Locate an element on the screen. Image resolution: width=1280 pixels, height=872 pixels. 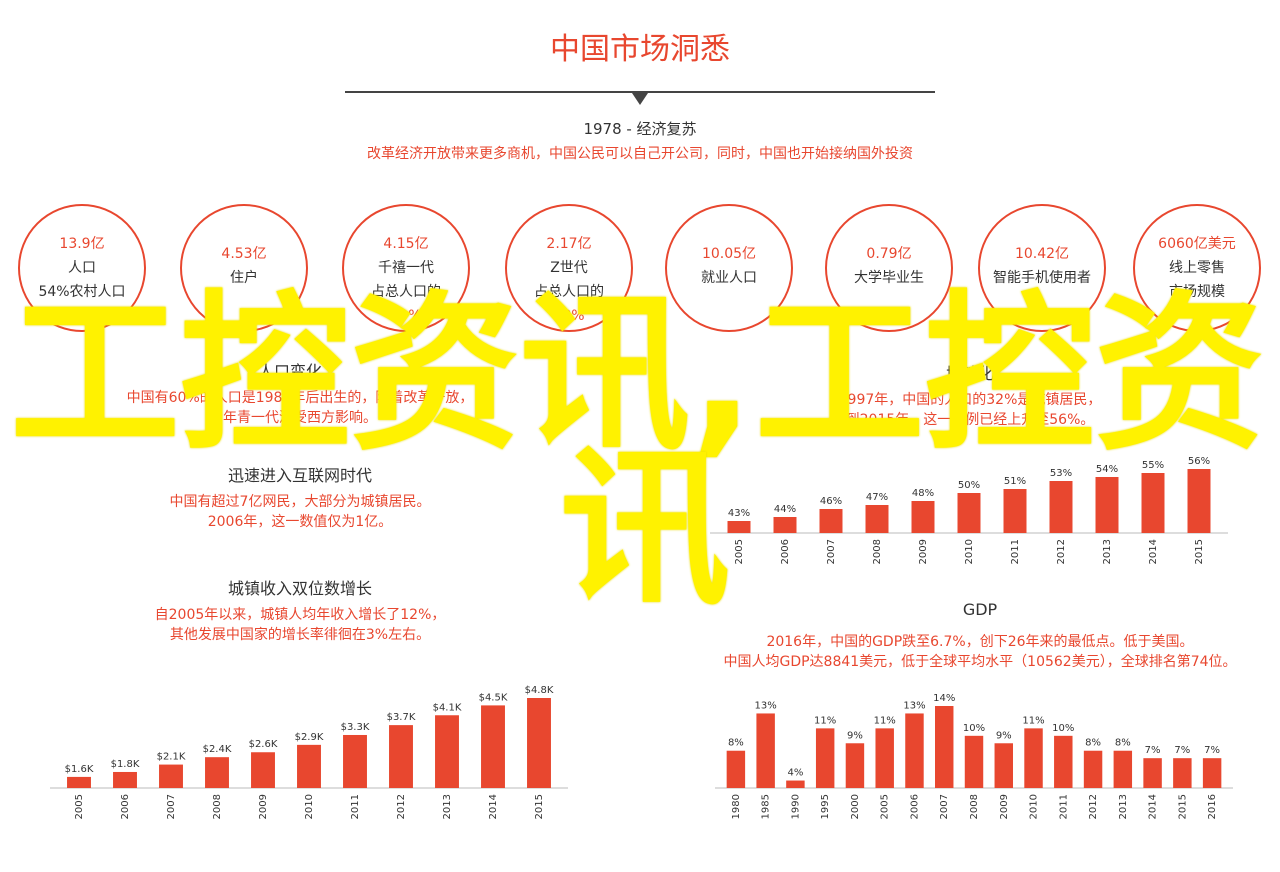
stat-circle-line1: 2.17亿 is located at coordinates (569, 244).